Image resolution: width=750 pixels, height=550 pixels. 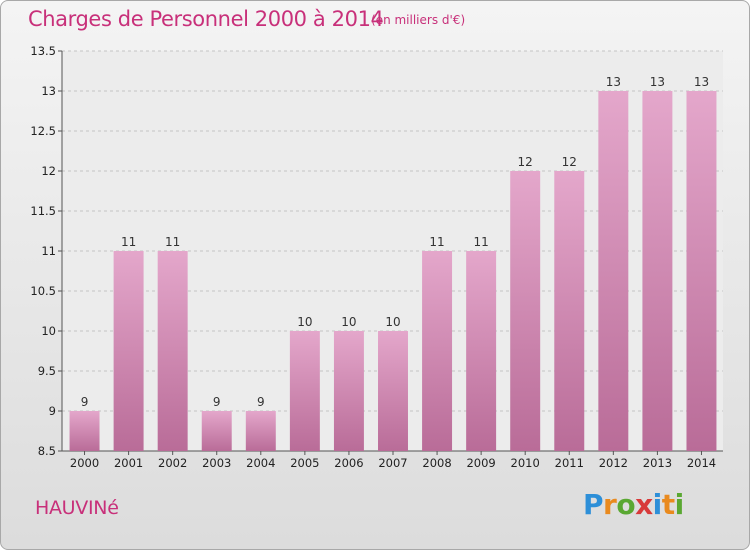 What do you see at coordinates (480, 463) in the screenshot?
I see `x-tick-label: 2009` at bounding box center [480, 463].